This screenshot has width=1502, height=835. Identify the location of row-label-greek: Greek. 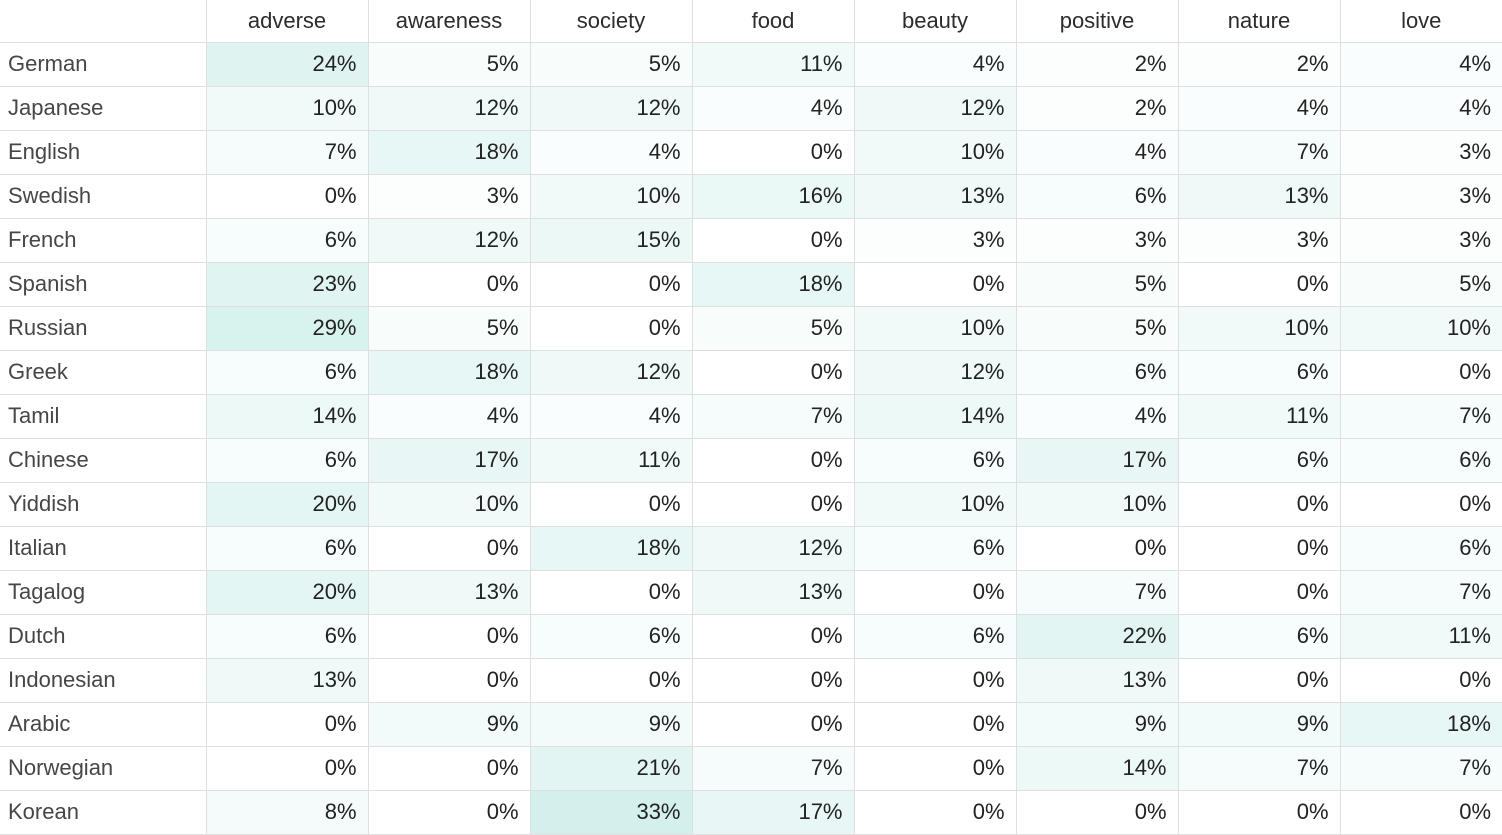
(103, 372).